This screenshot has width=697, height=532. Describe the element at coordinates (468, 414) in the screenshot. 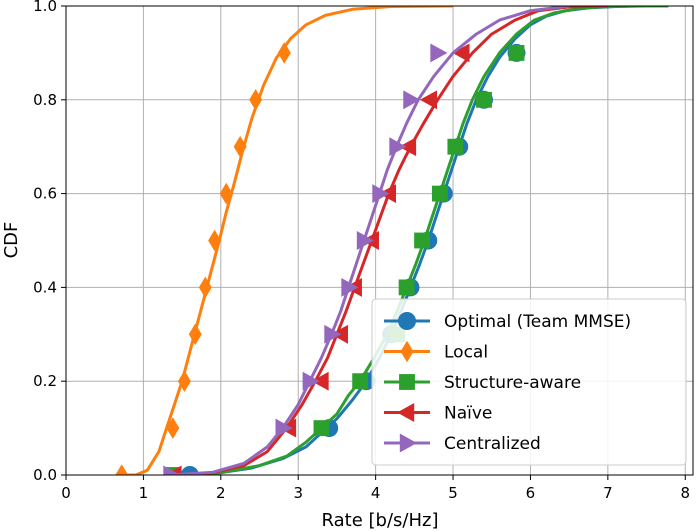

I see `legend-label: Naïve` at that location.